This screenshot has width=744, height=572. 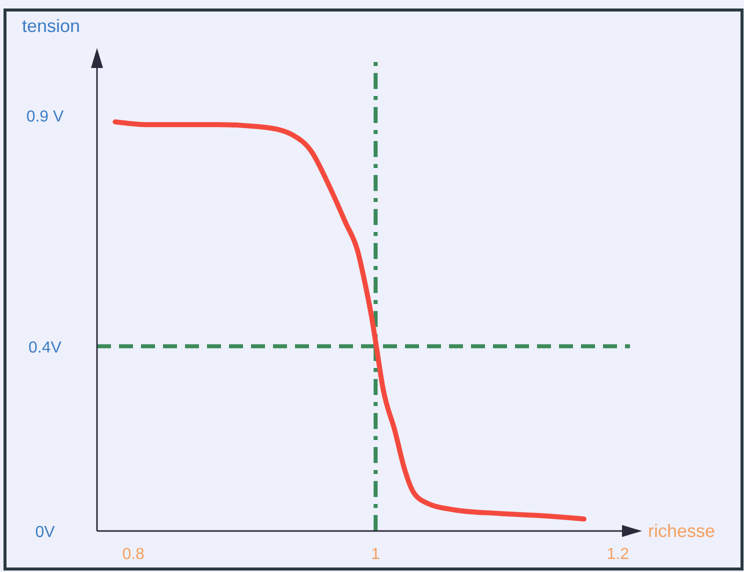 What do you see at coordinates (682, 531) in the screenshot?
I see `x-axis-title: richesse` at bounding box center [682, 531].